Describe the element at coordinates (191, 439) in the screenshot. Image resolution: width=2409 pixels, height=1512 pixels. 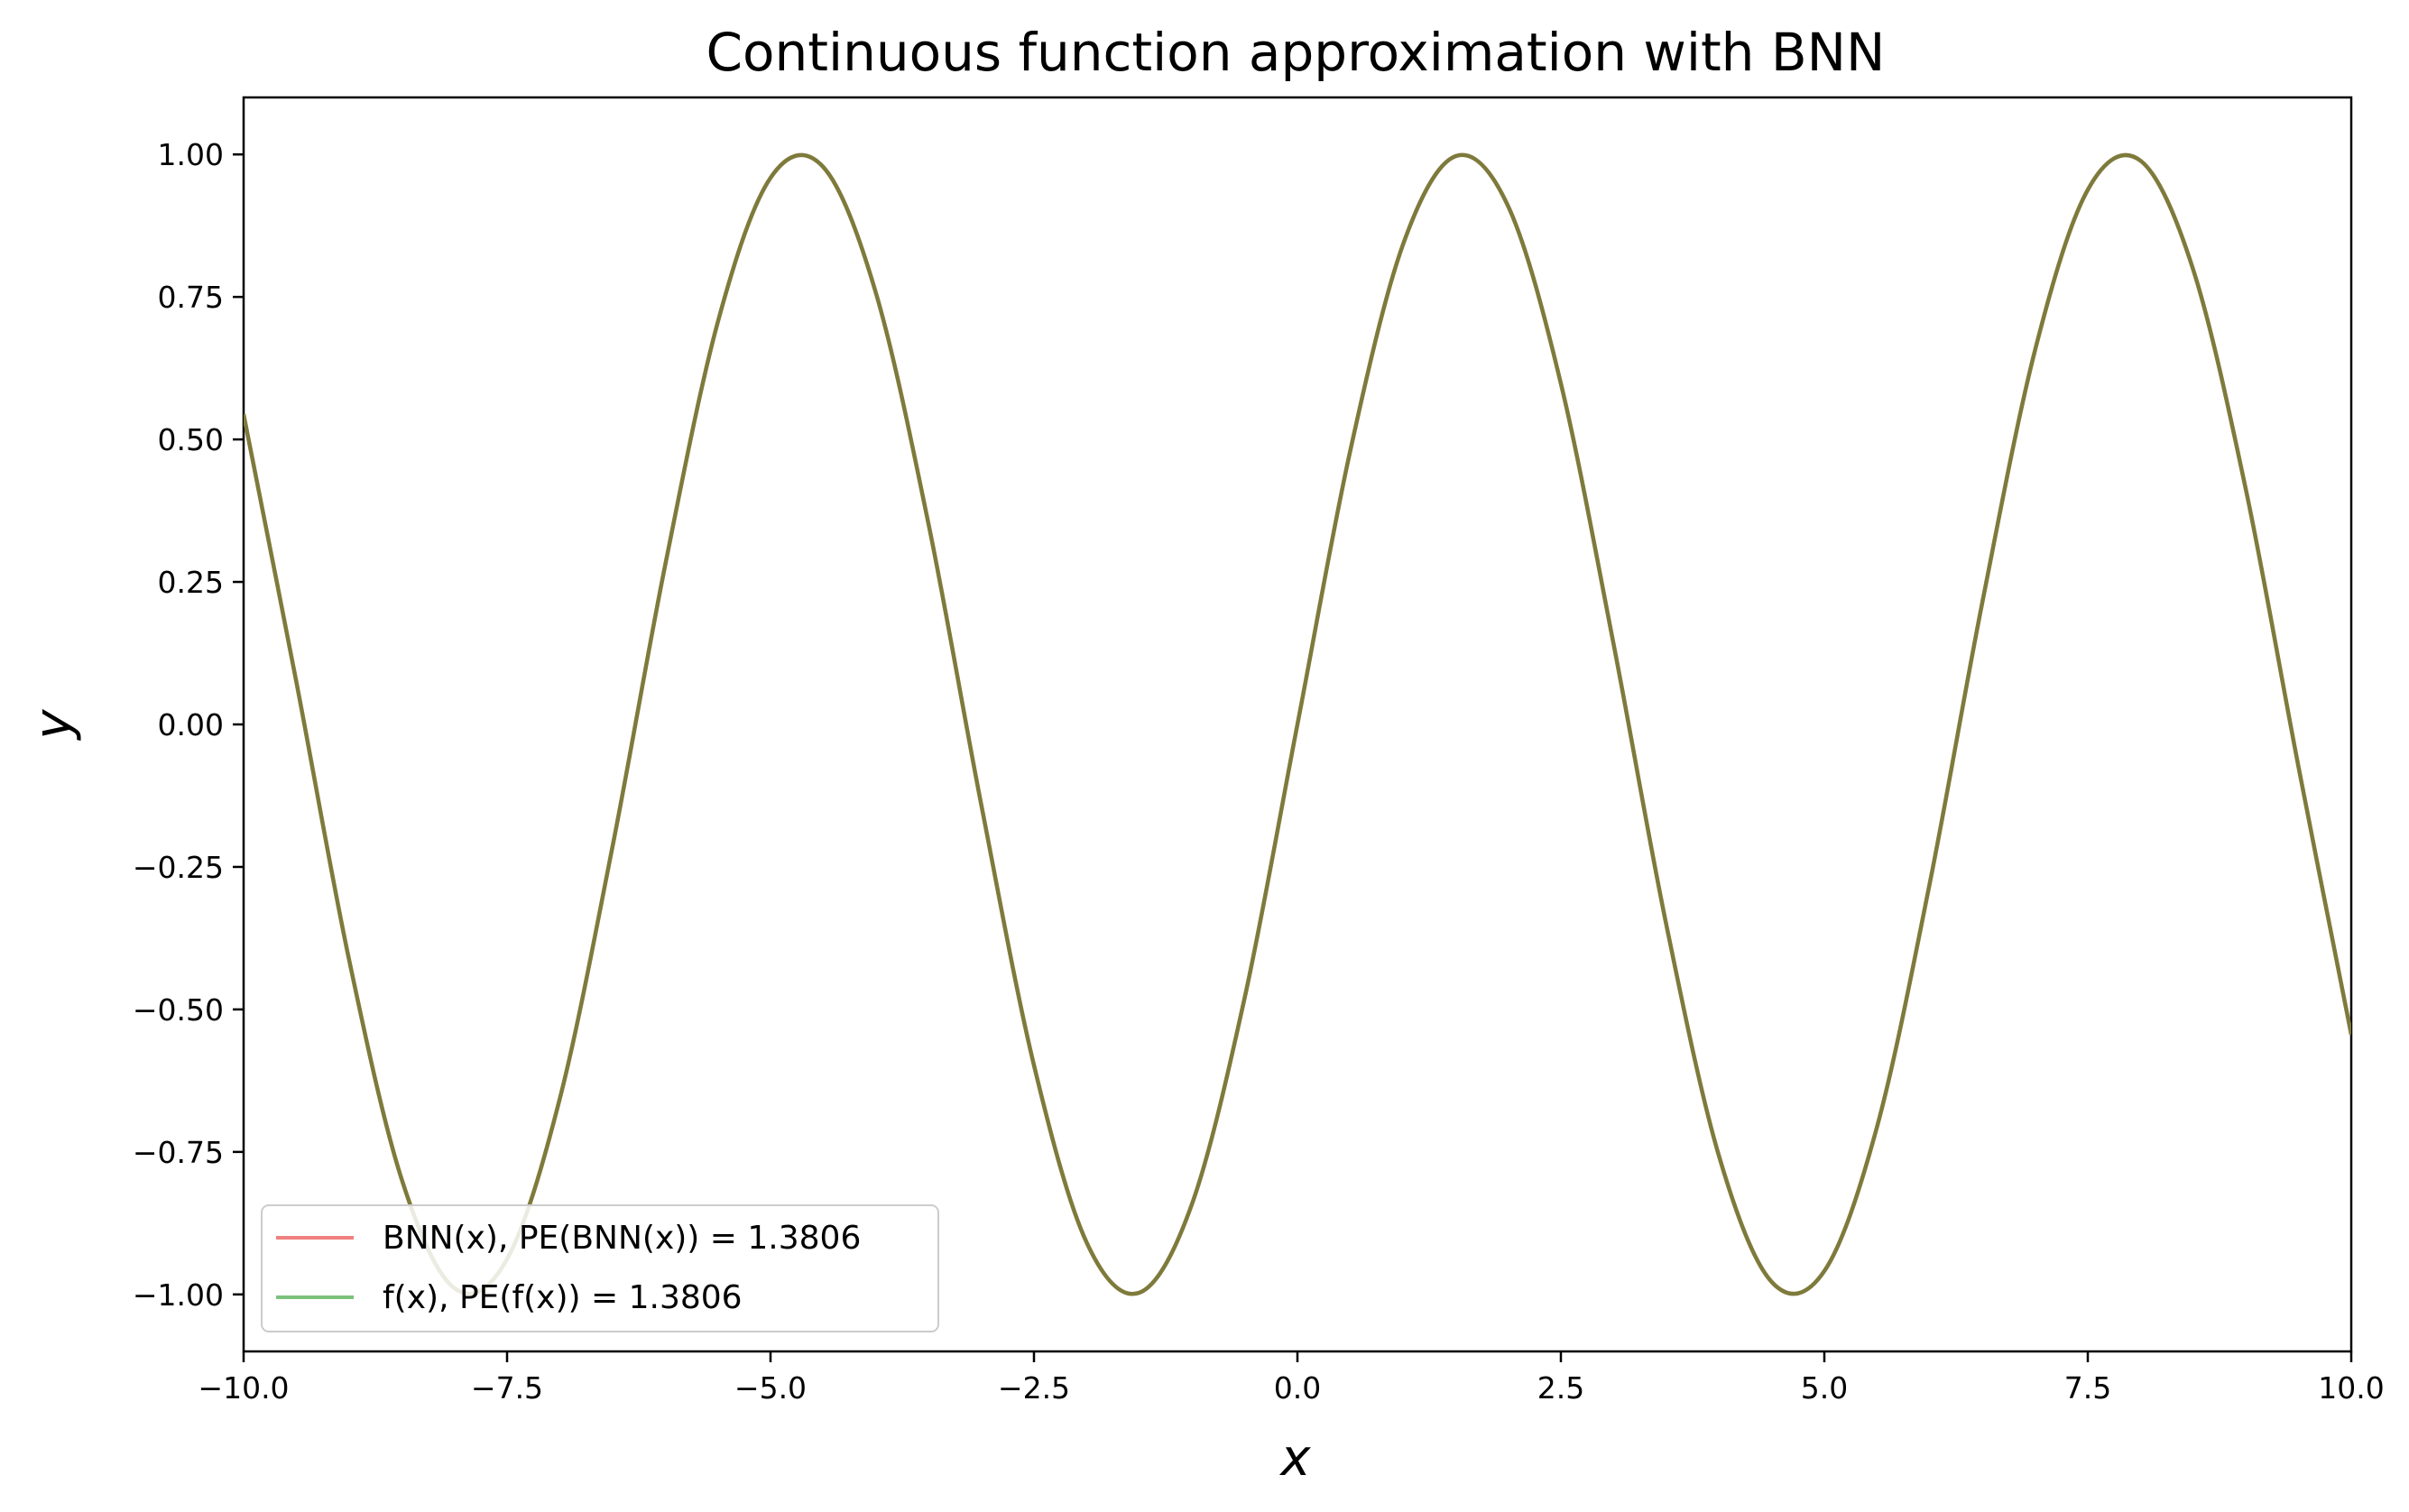
I see `y-tick-label: 0.50` at that location.